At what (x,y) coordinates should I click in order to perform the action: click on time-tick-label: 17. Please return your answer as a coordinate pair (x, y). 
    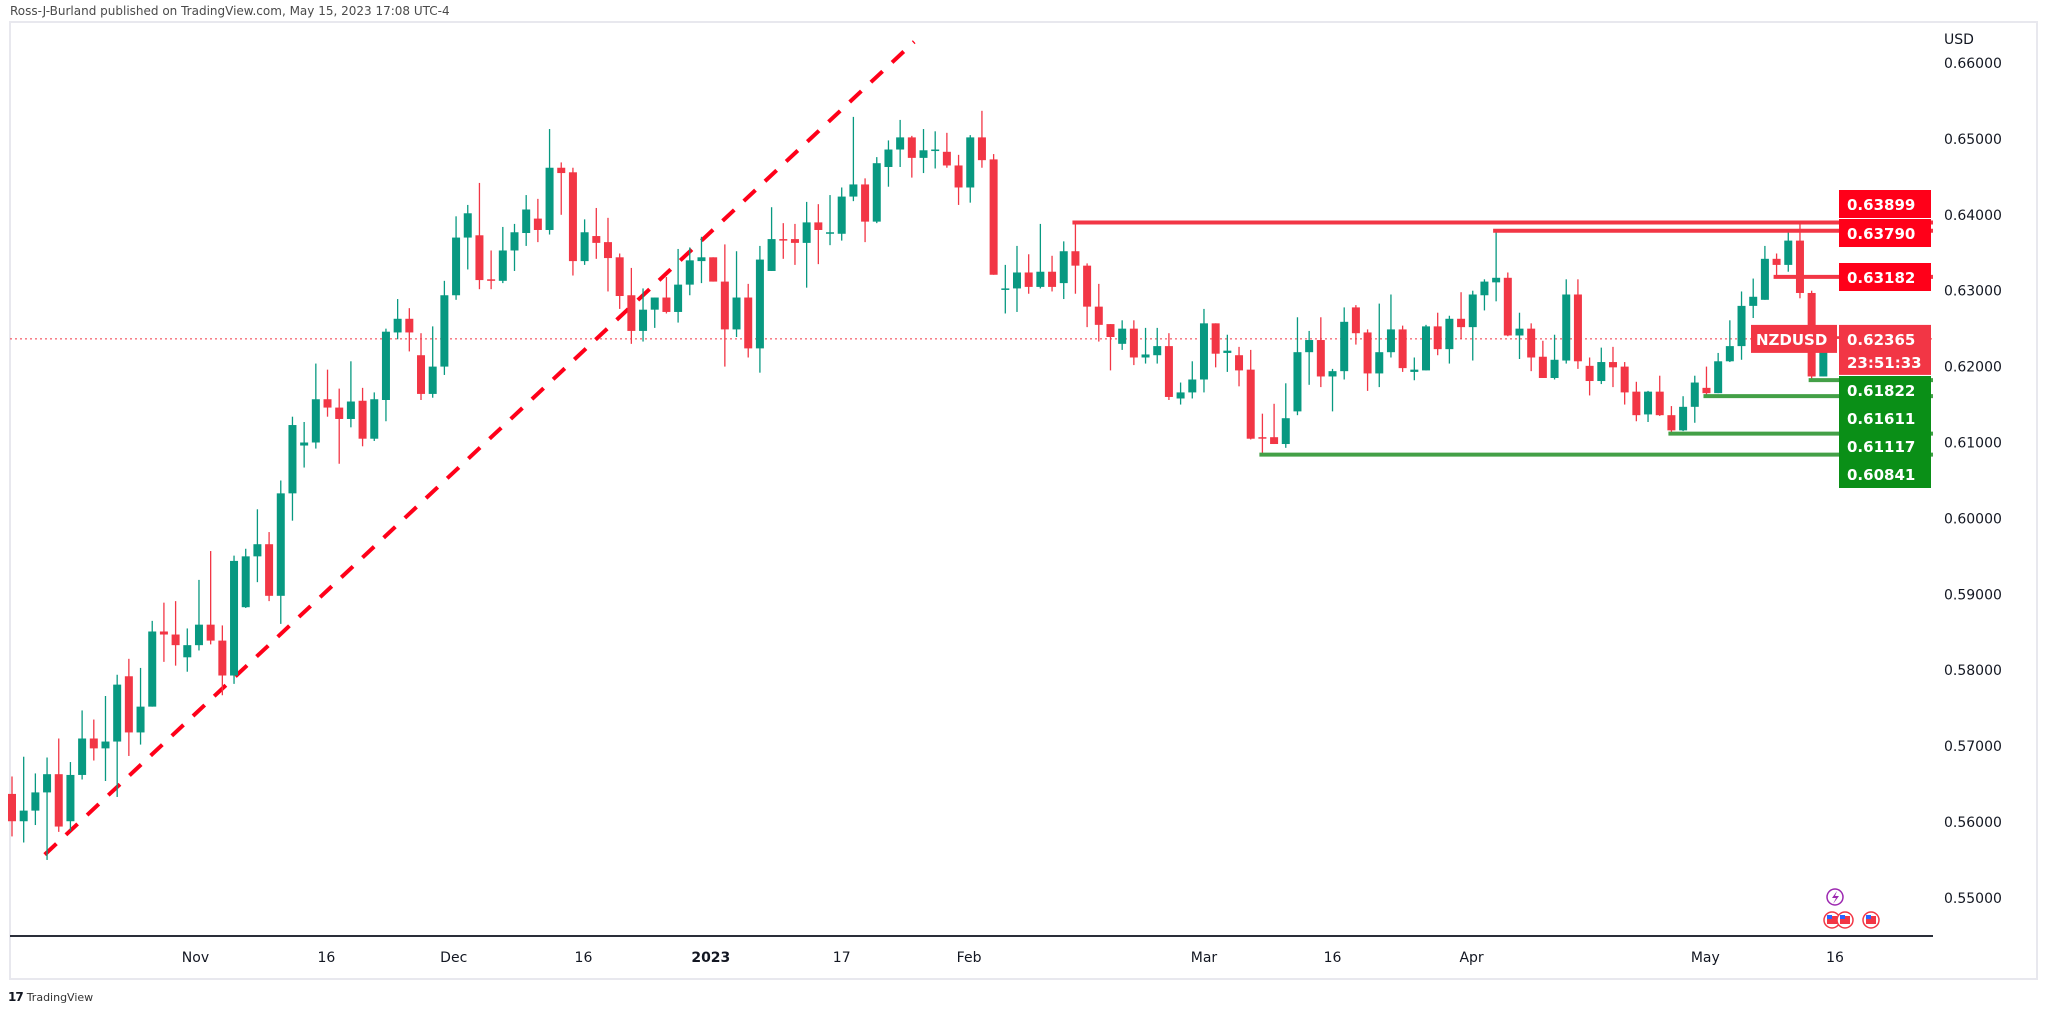
    Looking at the image, I should click on (842, 958).